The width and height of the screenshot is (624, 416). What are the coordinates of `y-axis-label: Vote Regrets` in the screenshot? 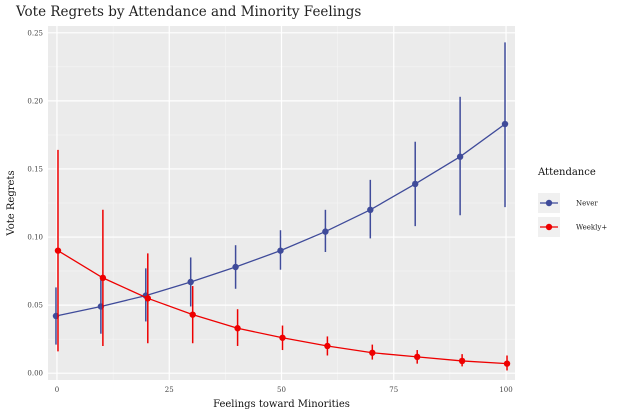 It's located at (11, 203).